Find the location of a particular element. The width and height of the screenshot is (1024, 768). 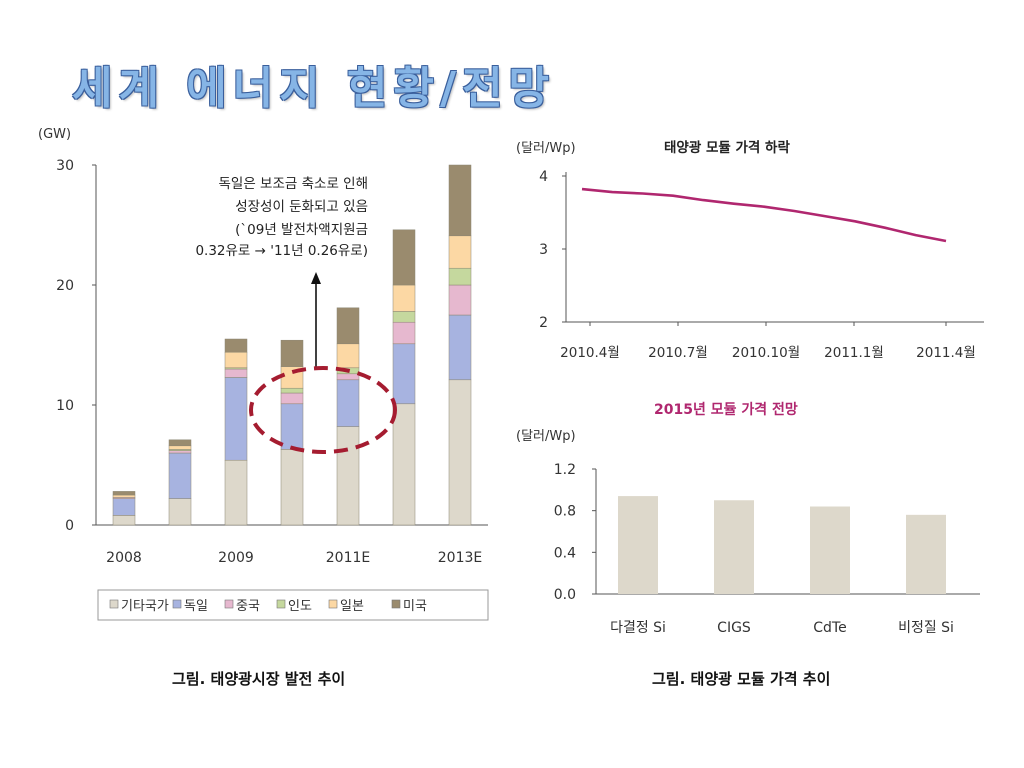

legend-label: 일본 is located at coordinates (352, 606).